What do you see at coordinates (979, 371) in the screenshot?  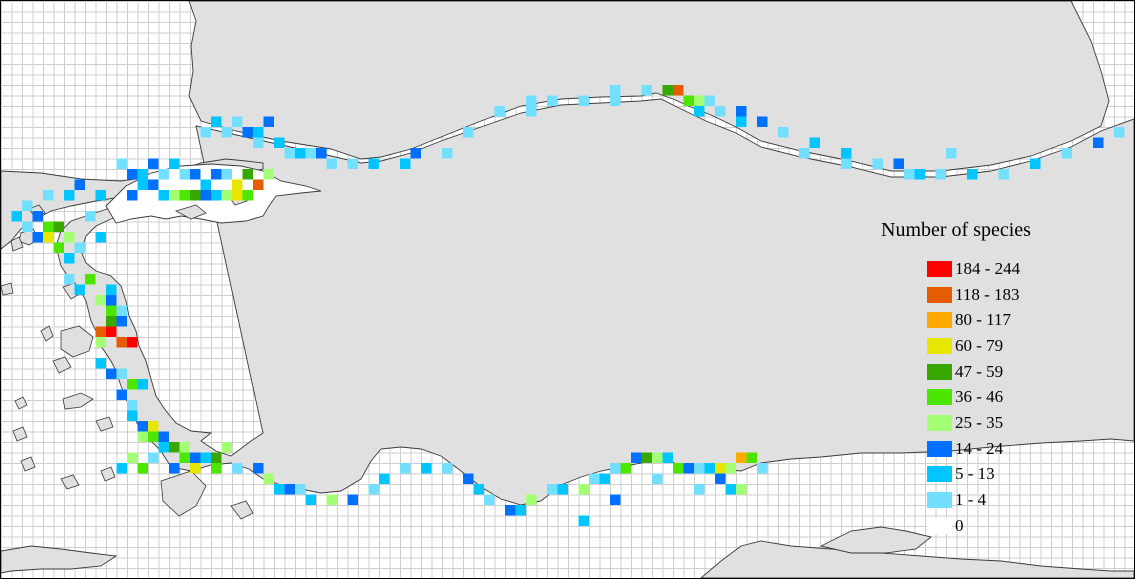 I see `legend-label: 47 - 59` at bounding box center [979, 371].